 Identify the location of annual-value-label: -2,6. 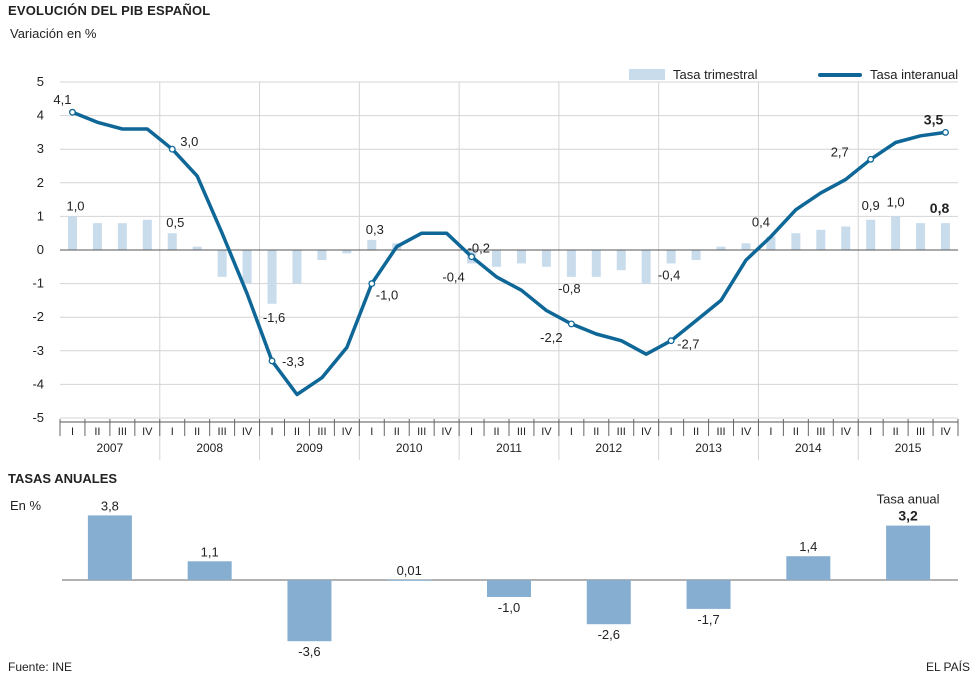
(609, 634).